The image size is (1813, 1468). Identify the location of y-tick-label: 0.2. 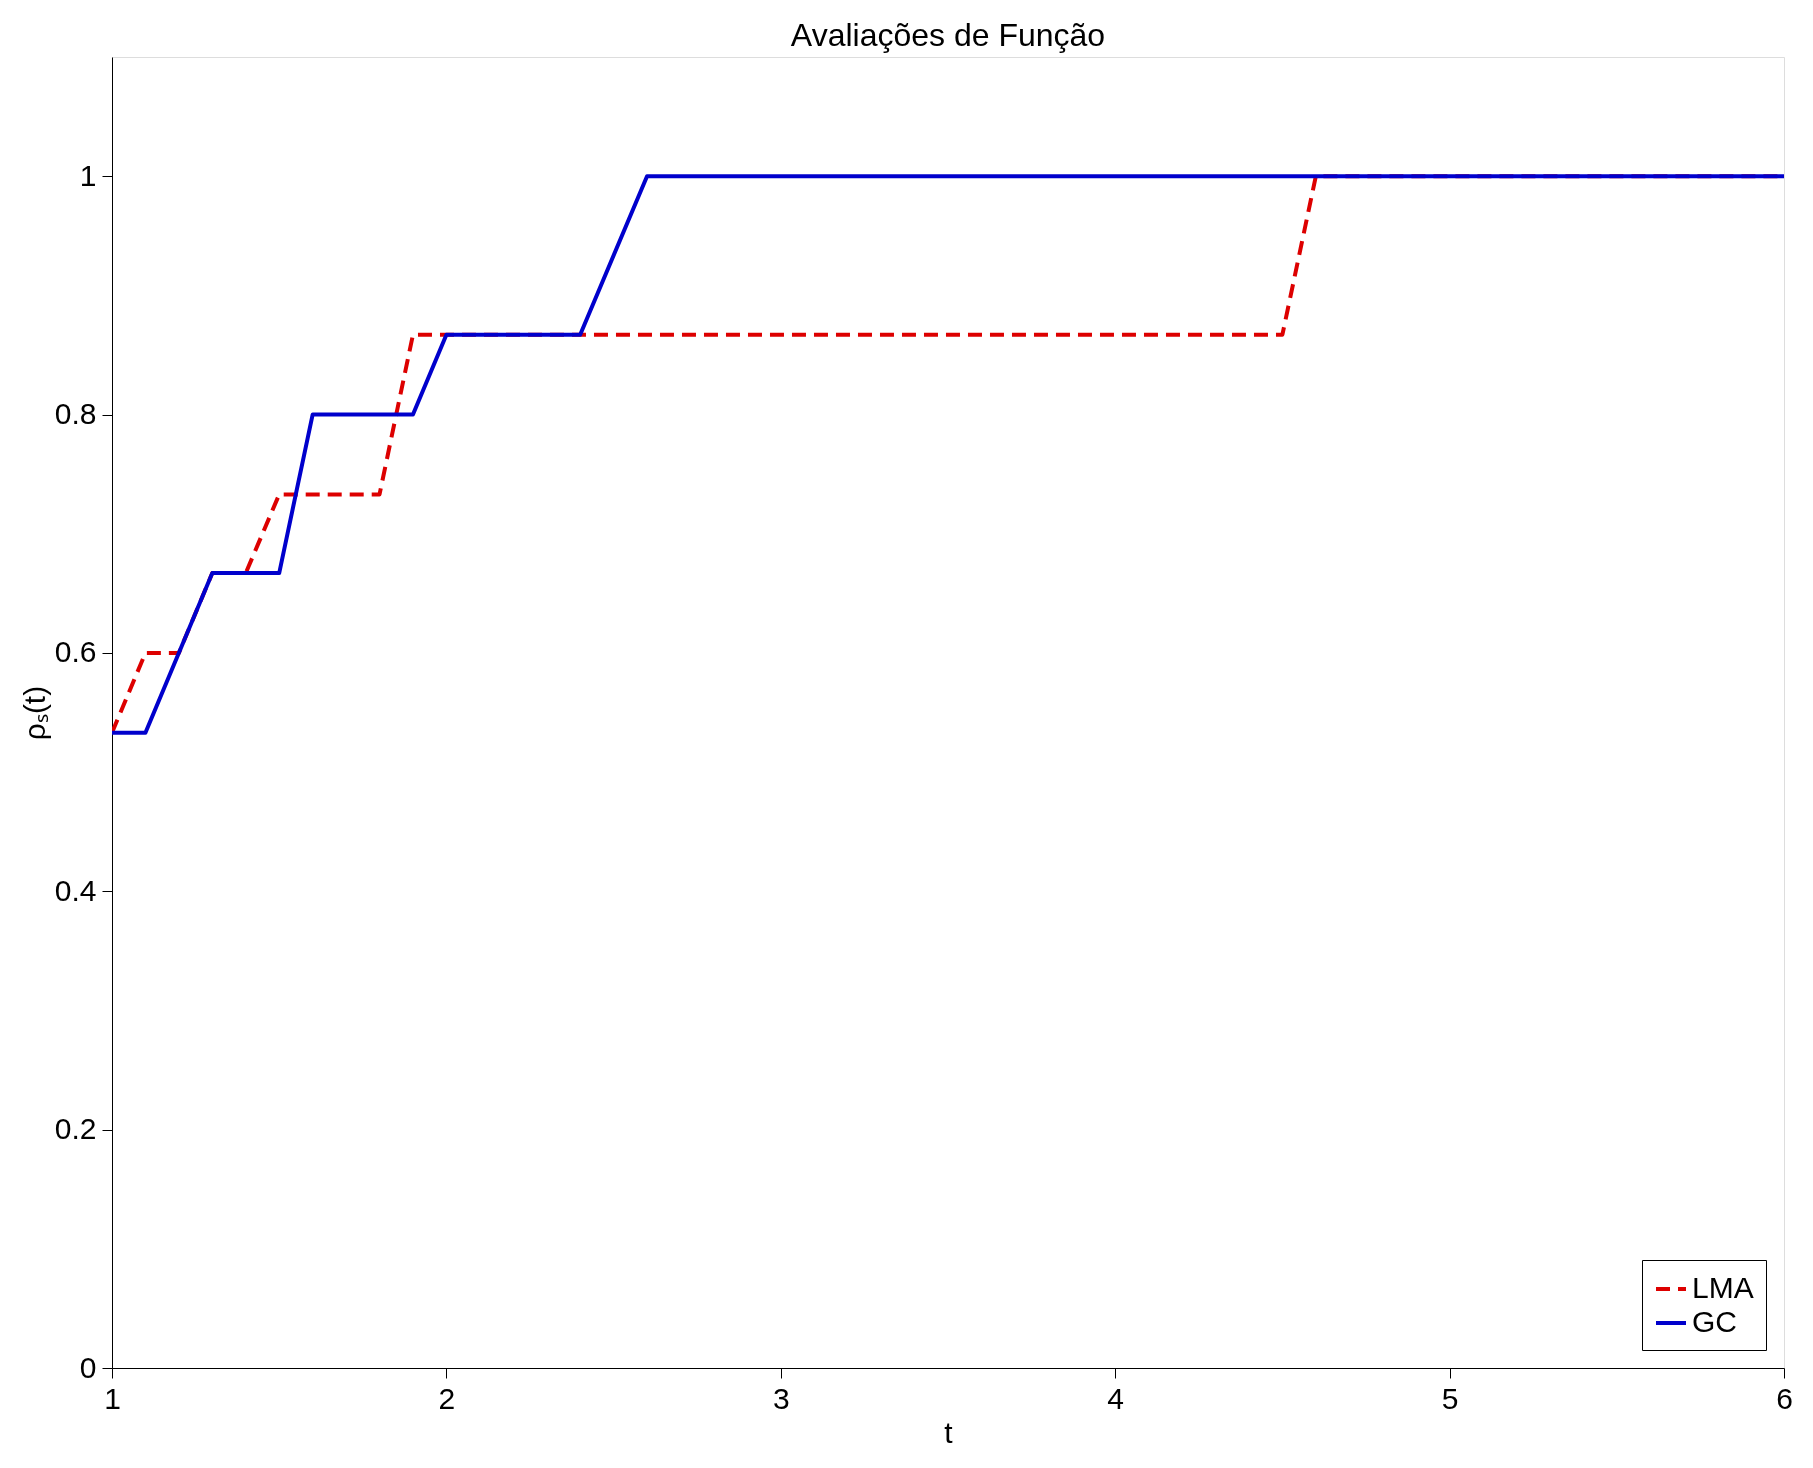
(75, 1129).